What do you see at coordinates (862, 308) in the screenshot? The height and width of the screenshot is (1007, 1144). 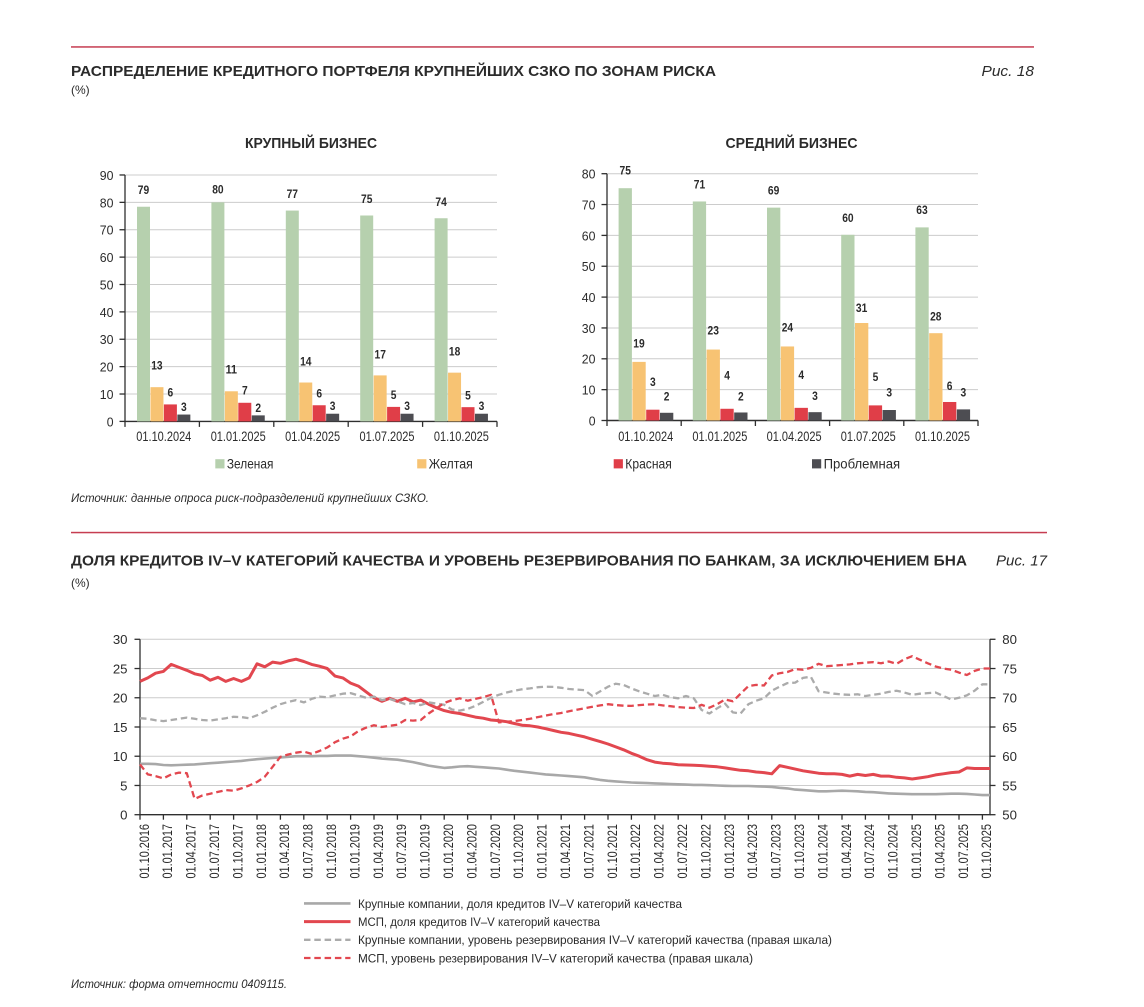 I see `svg-text: 31` at bounding box center [862, 308].